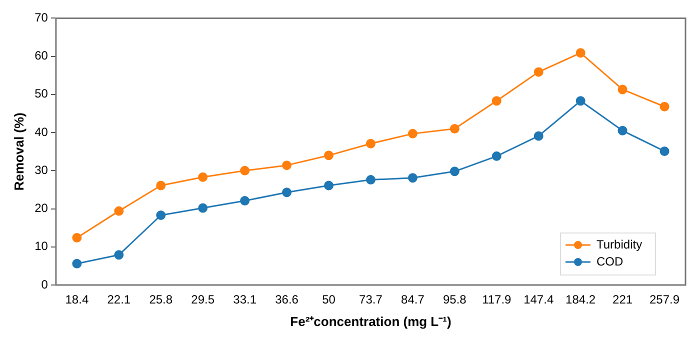 The height and width of the screenshot is (342, 699). I want to click on y-axis-title: Removal (%), so click(18, 151).